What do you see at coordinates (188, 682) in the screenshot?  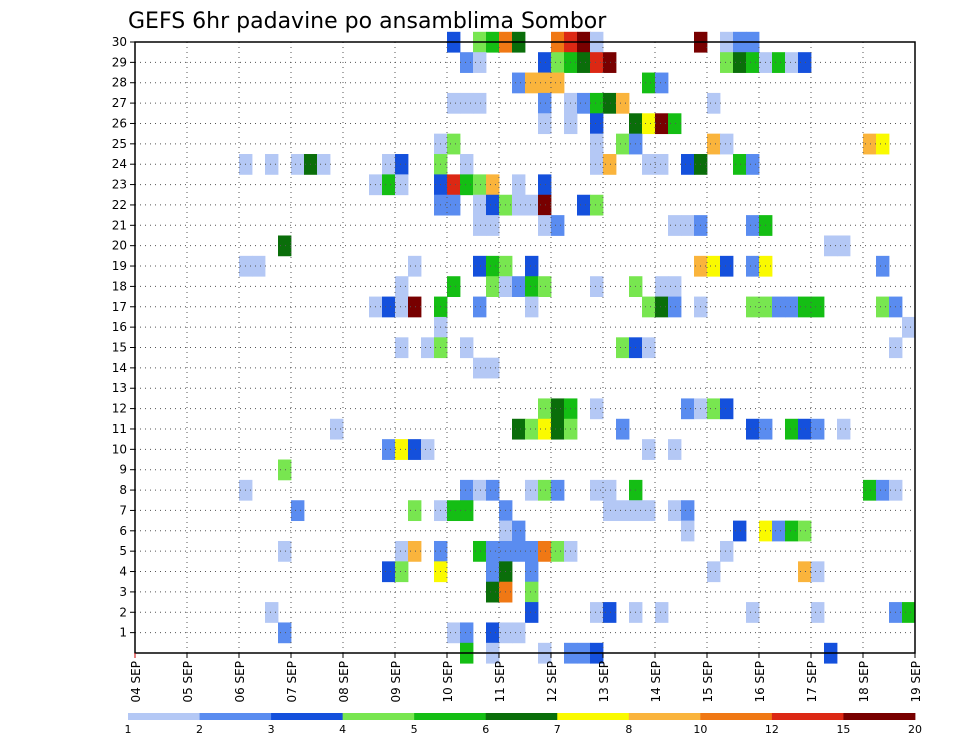 I see `x-tick-label: 05 SEP` at bounding box center [188, 682].